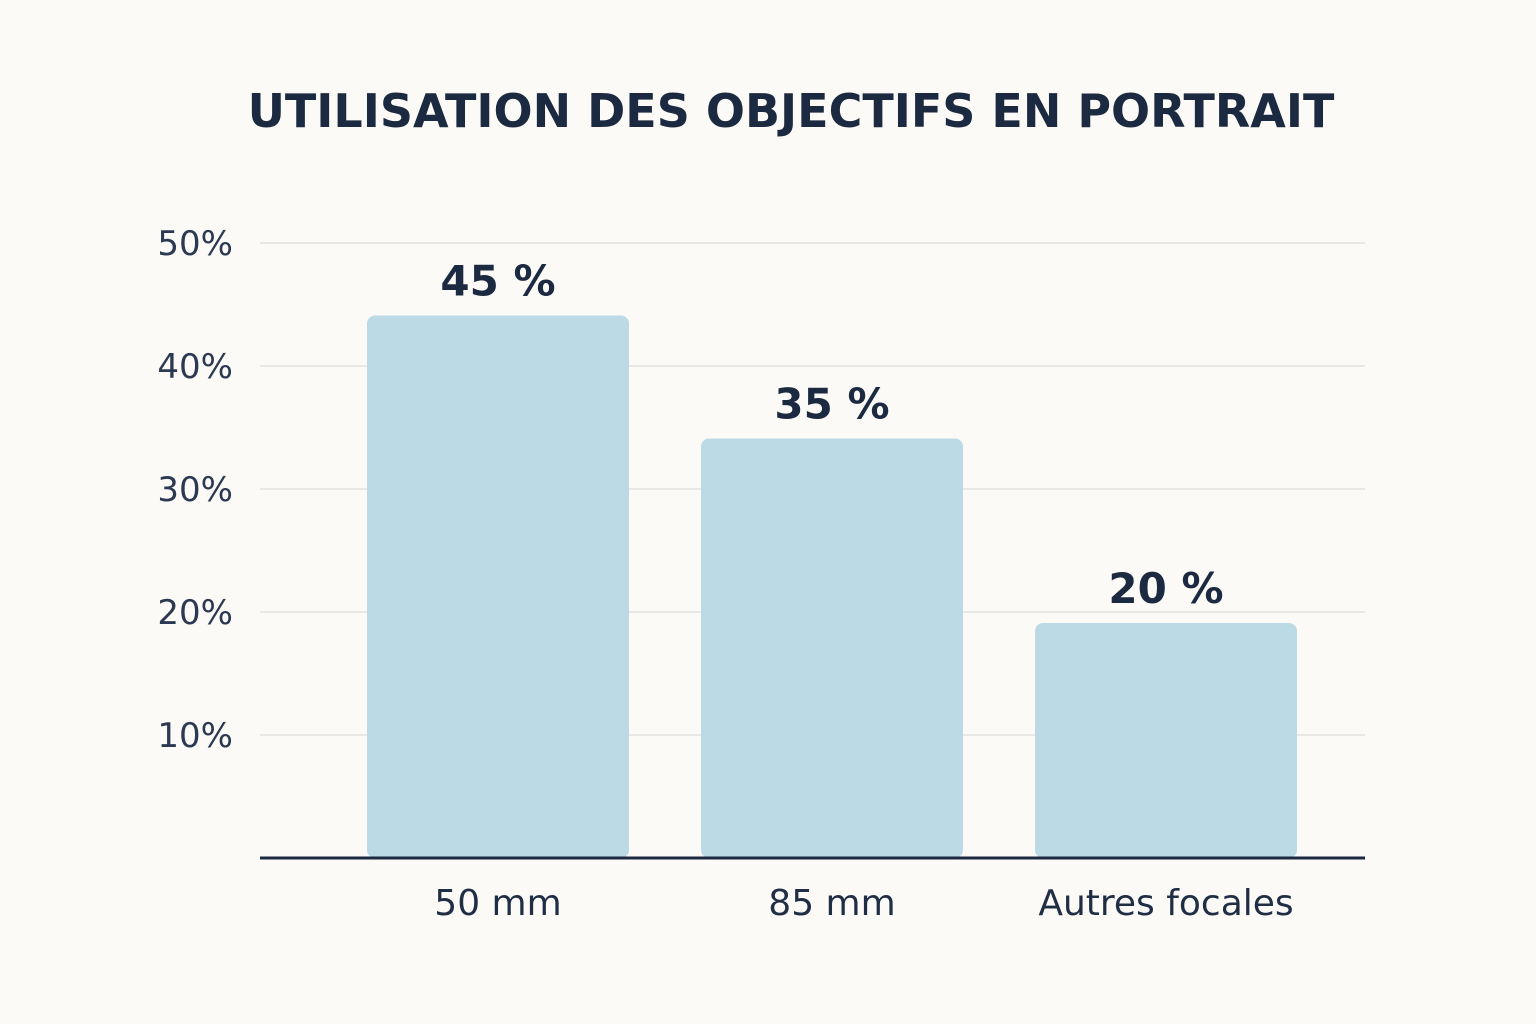 This screenshot has width=1536, height=1024. I want to click on y-tick-label: 20%, so click(195, 613).